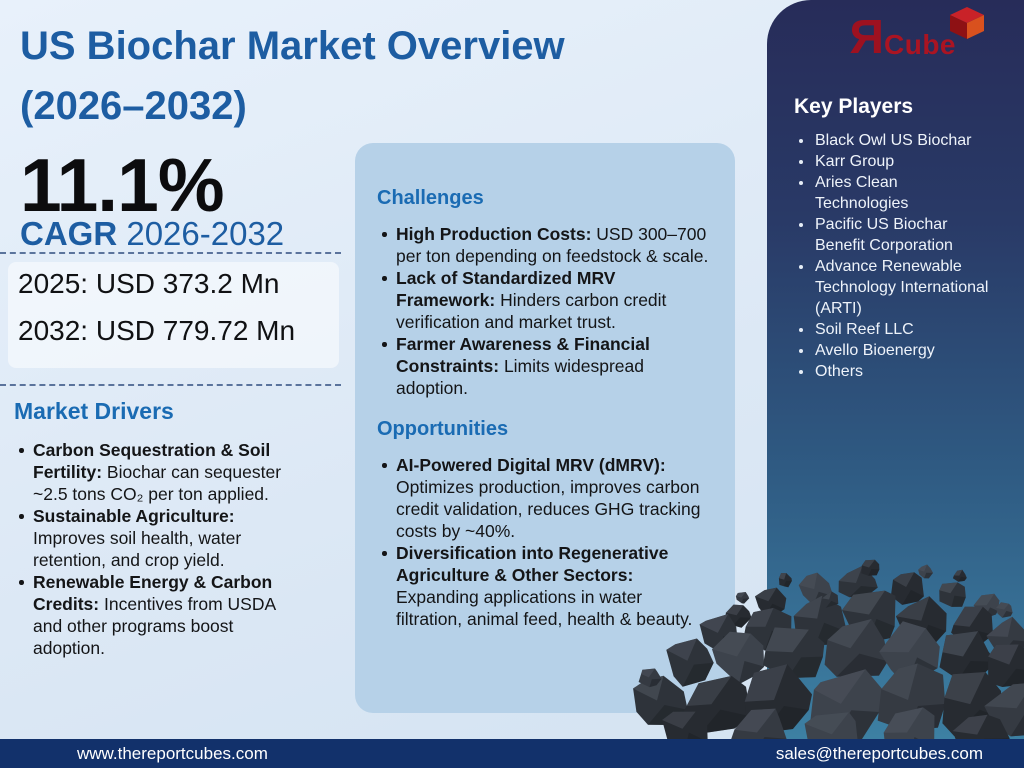  Describe the element at coordinates (292, 46) in the screenshot. I see `title-line-1: US Biochar Market Overview` at that location.